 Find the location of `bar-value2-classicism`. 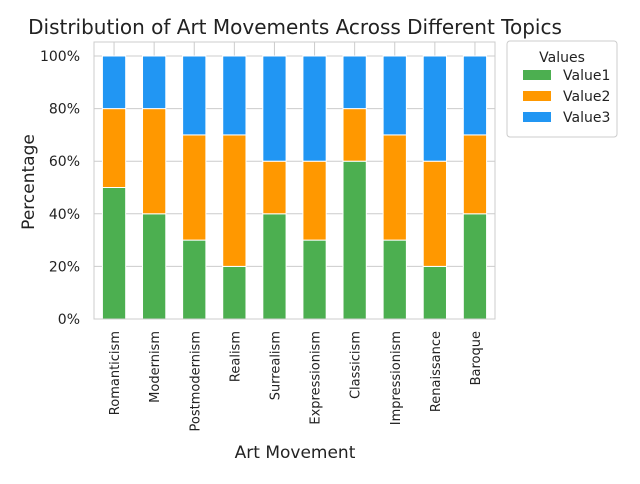

bar-value2-classicism is located at coordinates (354, 135).